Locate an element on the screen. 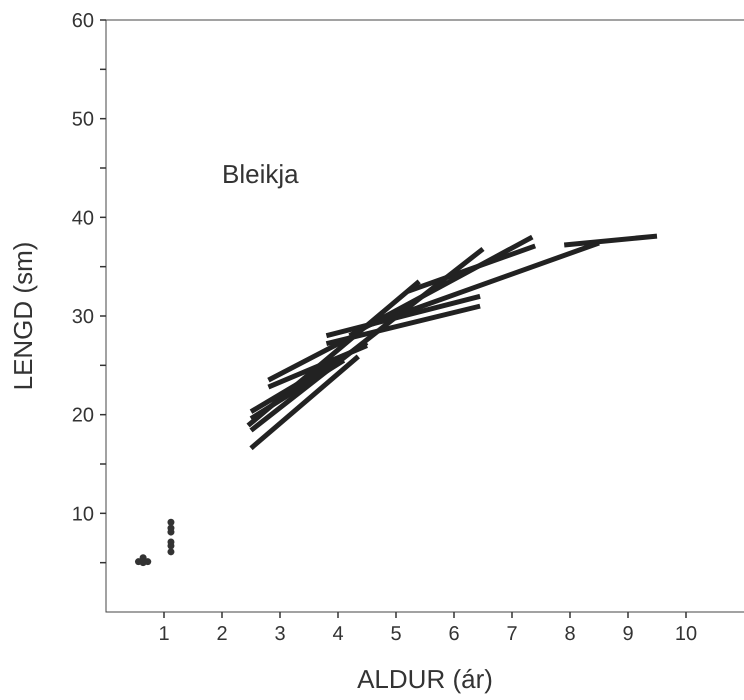  y-axis-title: LENGD (sm) is located at coordinates (23, 316).